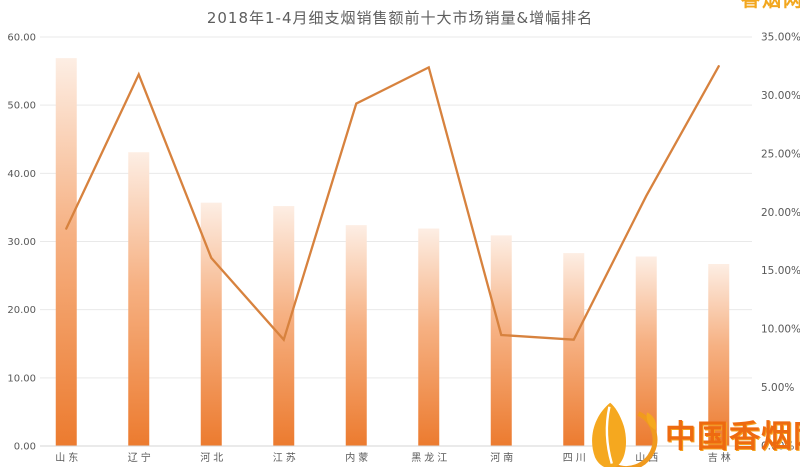 The height and width of the screenshot is (467, 800). I want to click on left-axis-tick-label: 50.00, so click(21, 106).